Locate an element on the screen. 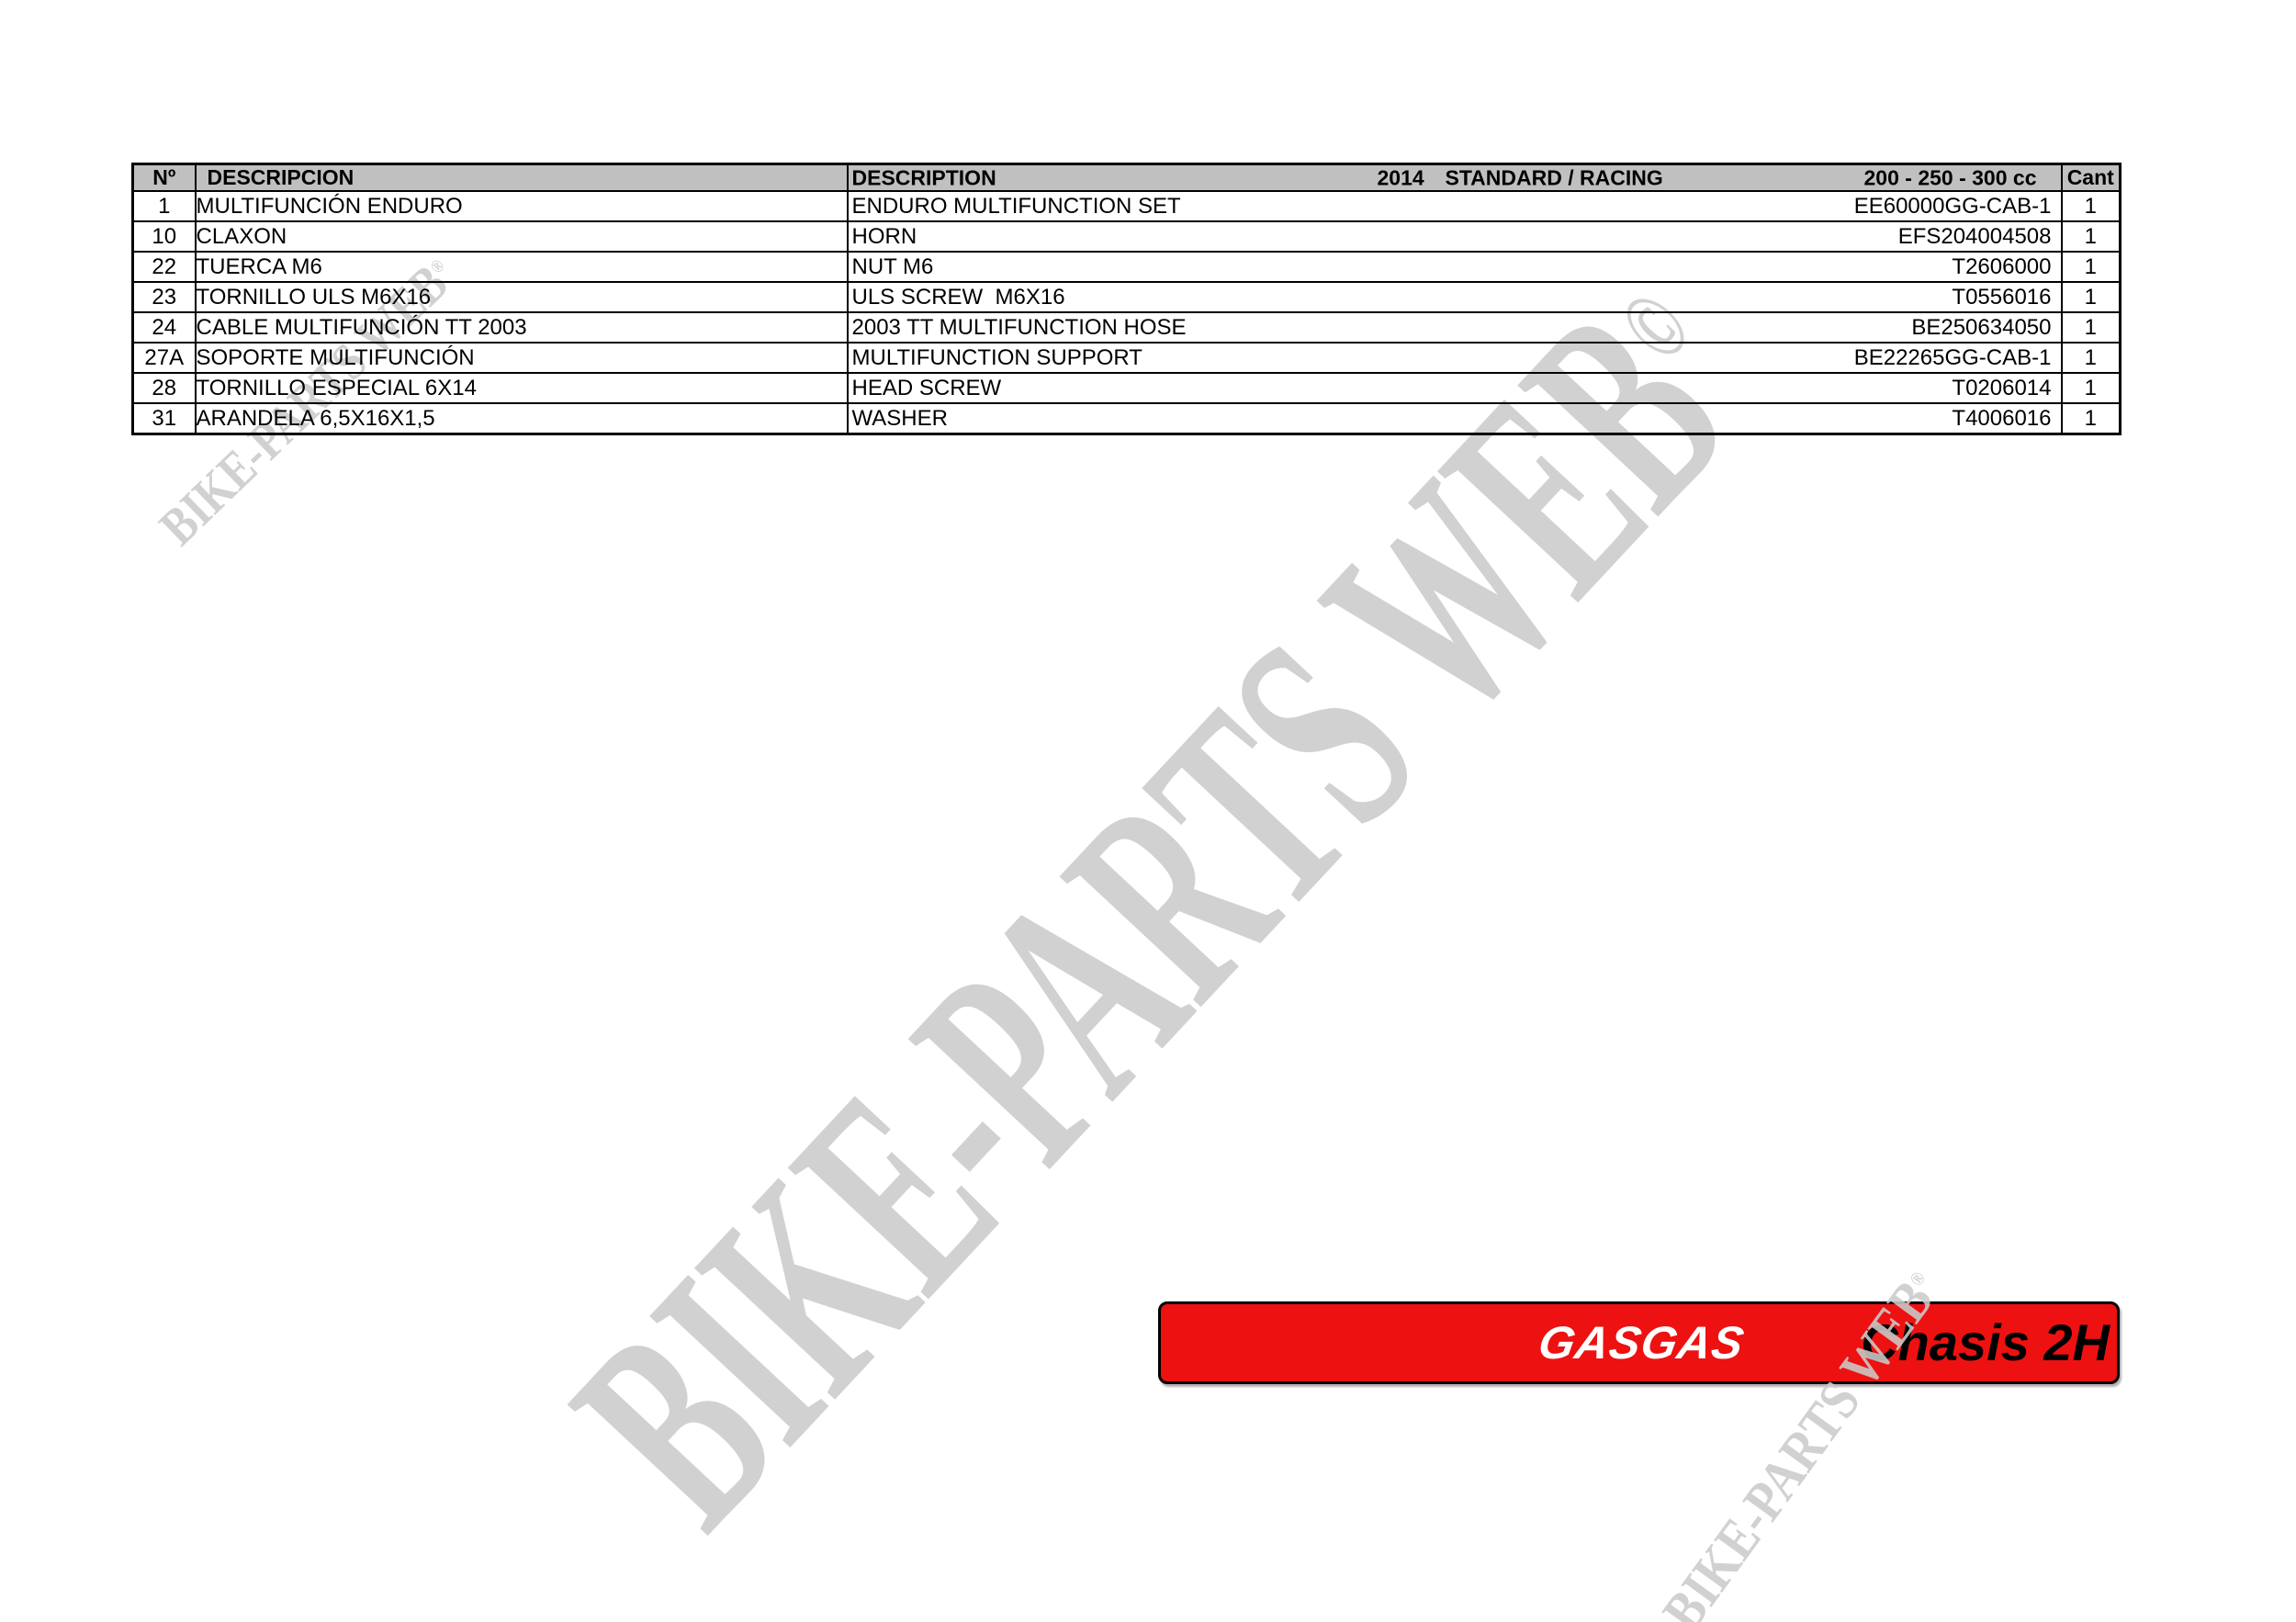  header-ref-number: Nº is located at coordinates (164, 178).